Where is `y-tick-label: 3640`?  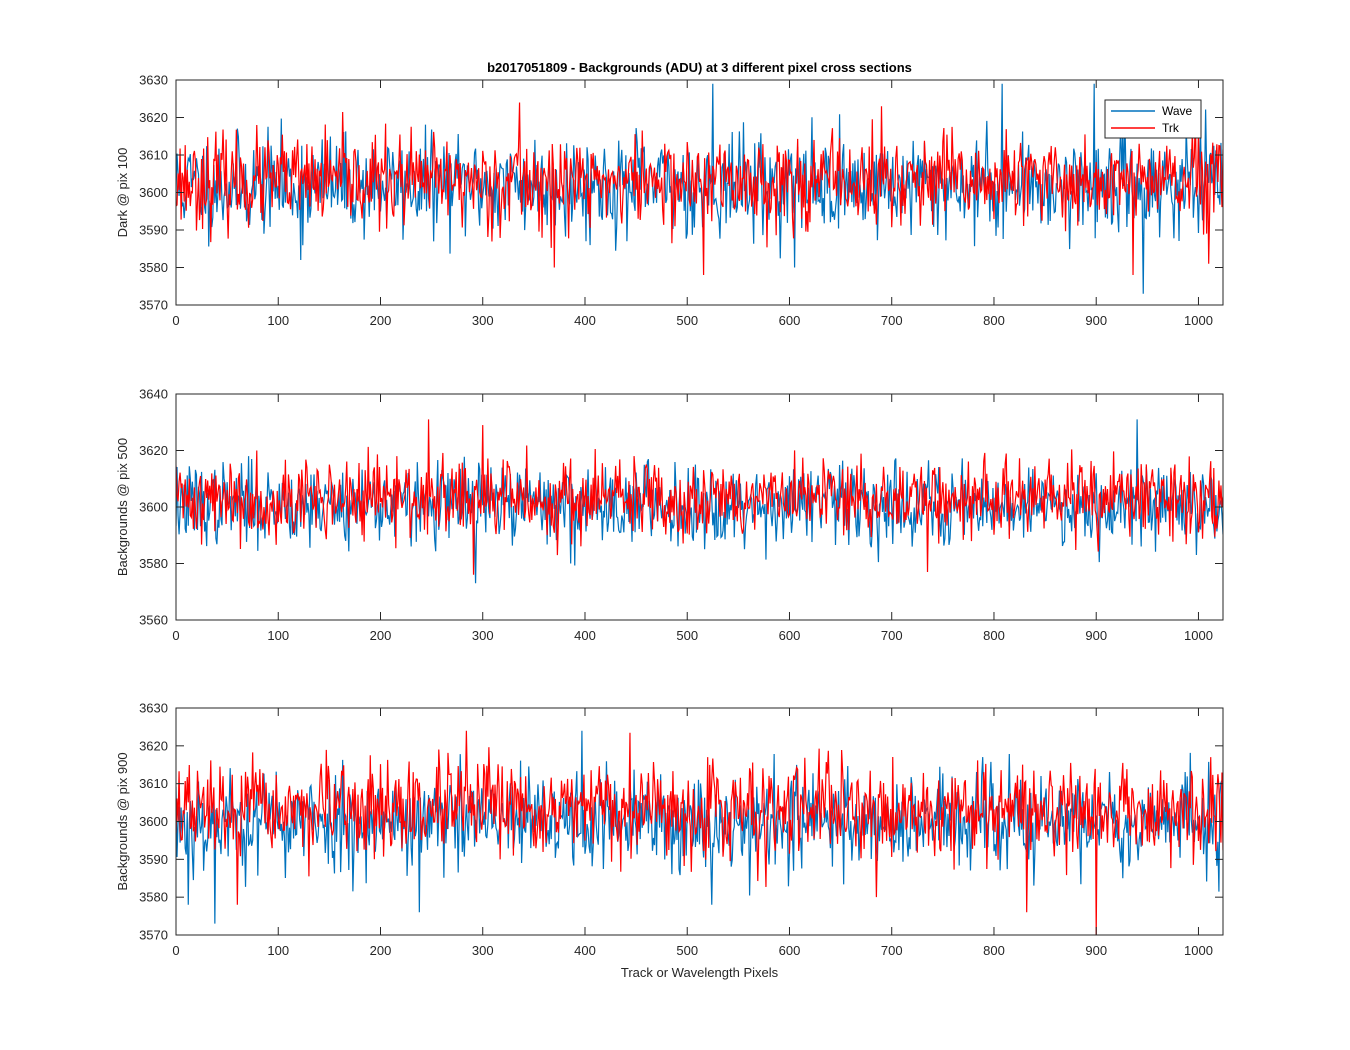
y-tick-label: 3640 is located at coordinates (153, 394).